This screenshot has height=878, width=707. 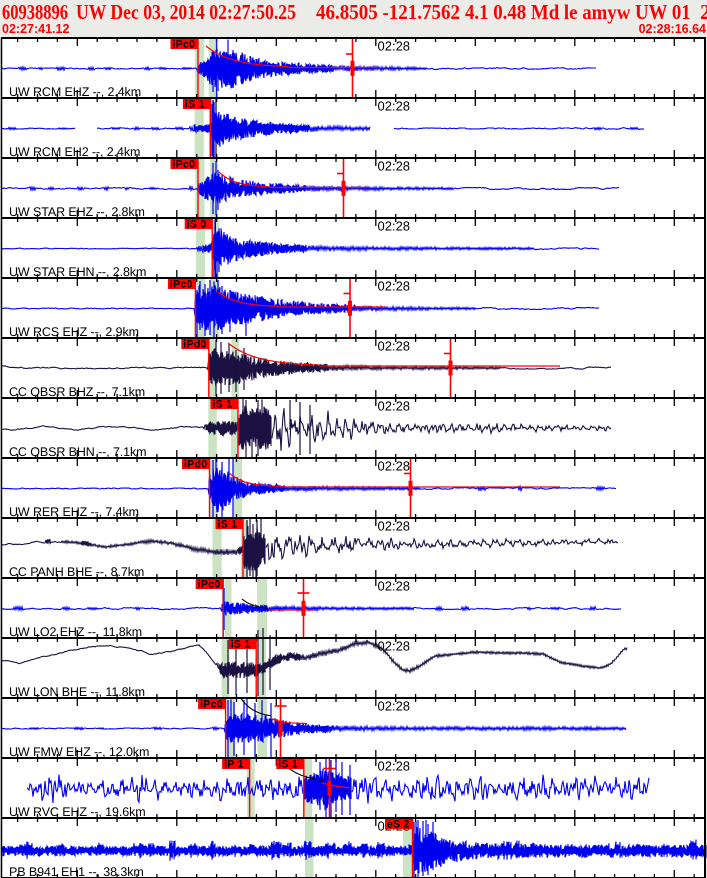 I want to click on svg-text: CC QBSR BHN --, 7.1km, so click(x=78, y=452).